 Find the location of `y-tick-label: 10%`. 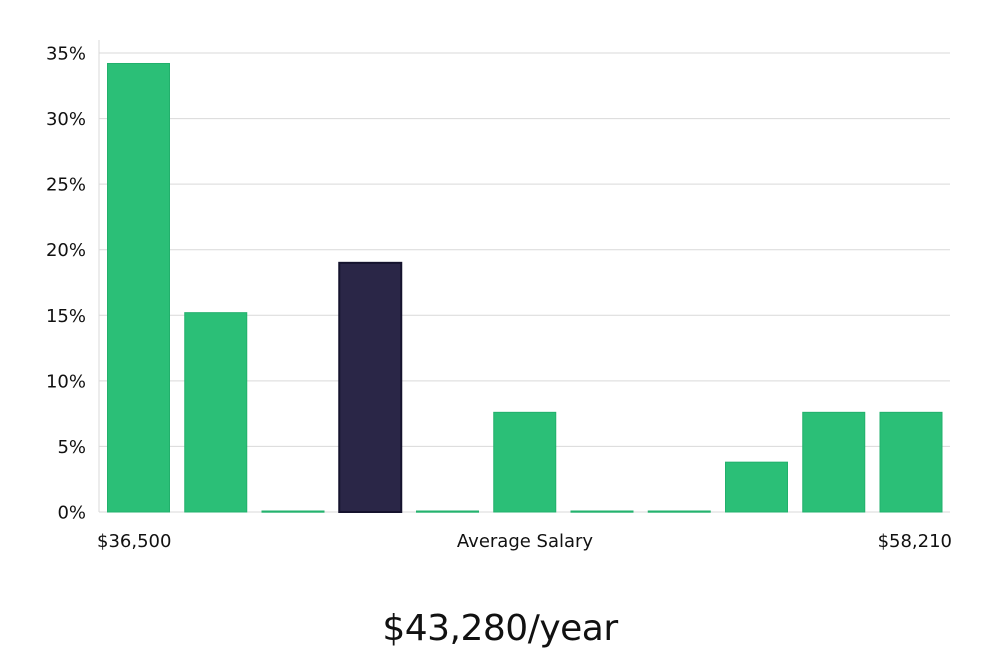

y-tick-label: 10% is located at coordinates (66, 381).